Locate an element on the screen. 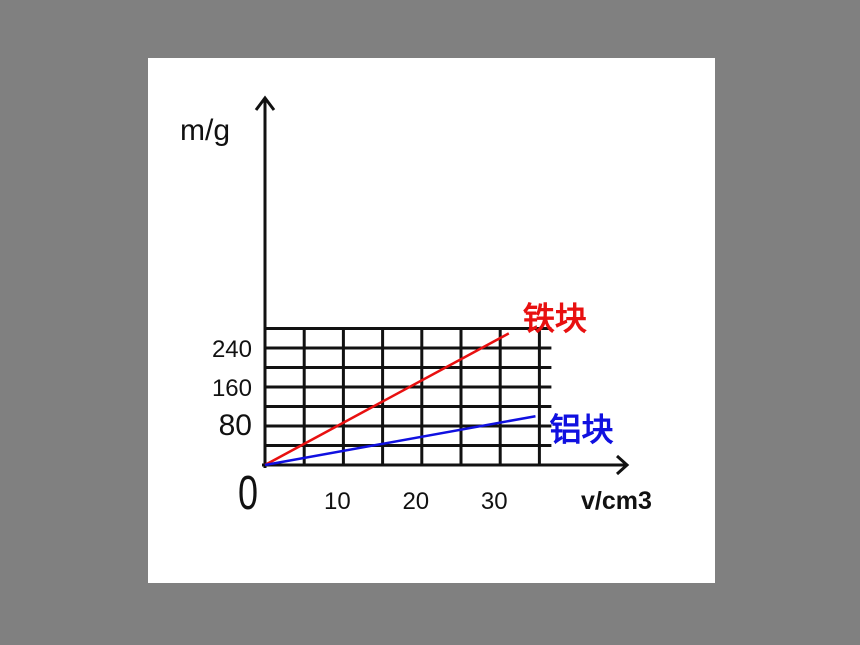 This screenshot has height=645, width=860. origin-label: 0 is located at coordinates (248, 492).